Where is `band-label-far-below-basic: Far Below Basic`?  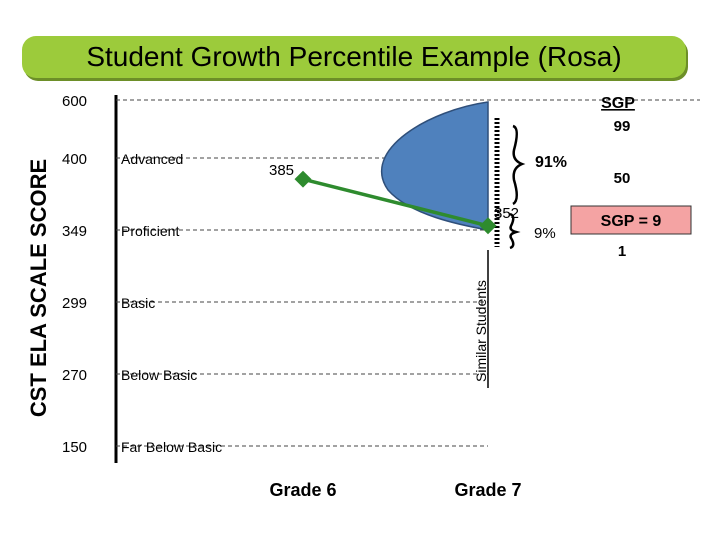
band-label-far-below-basic: Far Below Basic is located at coordinates (171, 447).